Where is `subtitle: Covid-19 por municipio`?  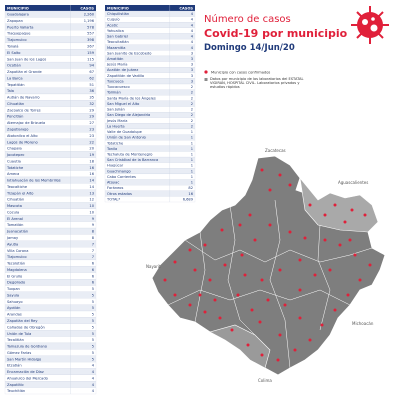 subtitle: Covid-19 por municipio is located at coordinates (276, 33).